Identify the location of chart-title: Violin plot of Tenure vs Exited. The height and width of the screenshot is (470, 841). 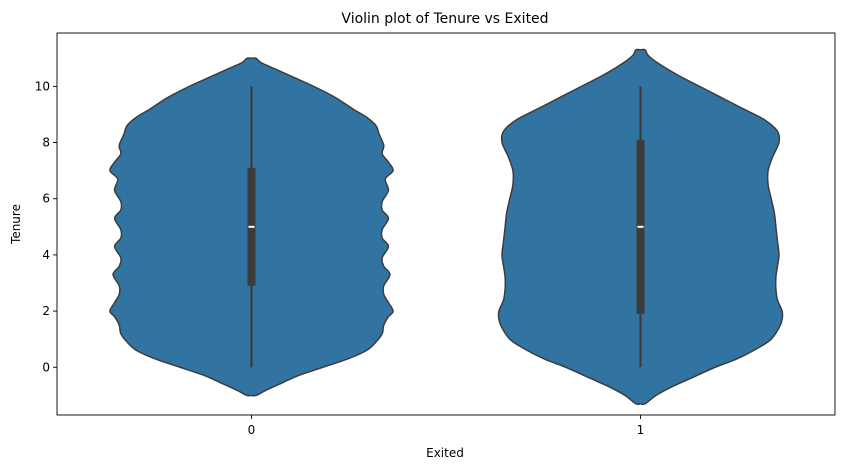
(444, 19).